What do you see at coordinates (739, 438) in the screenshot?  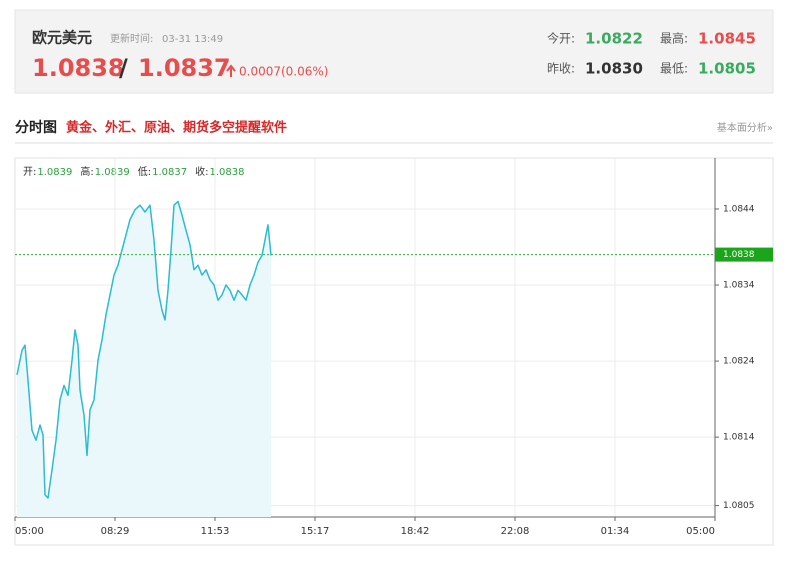 I see `y-tick-label: 1.0814` at bounding box center [739, 438].